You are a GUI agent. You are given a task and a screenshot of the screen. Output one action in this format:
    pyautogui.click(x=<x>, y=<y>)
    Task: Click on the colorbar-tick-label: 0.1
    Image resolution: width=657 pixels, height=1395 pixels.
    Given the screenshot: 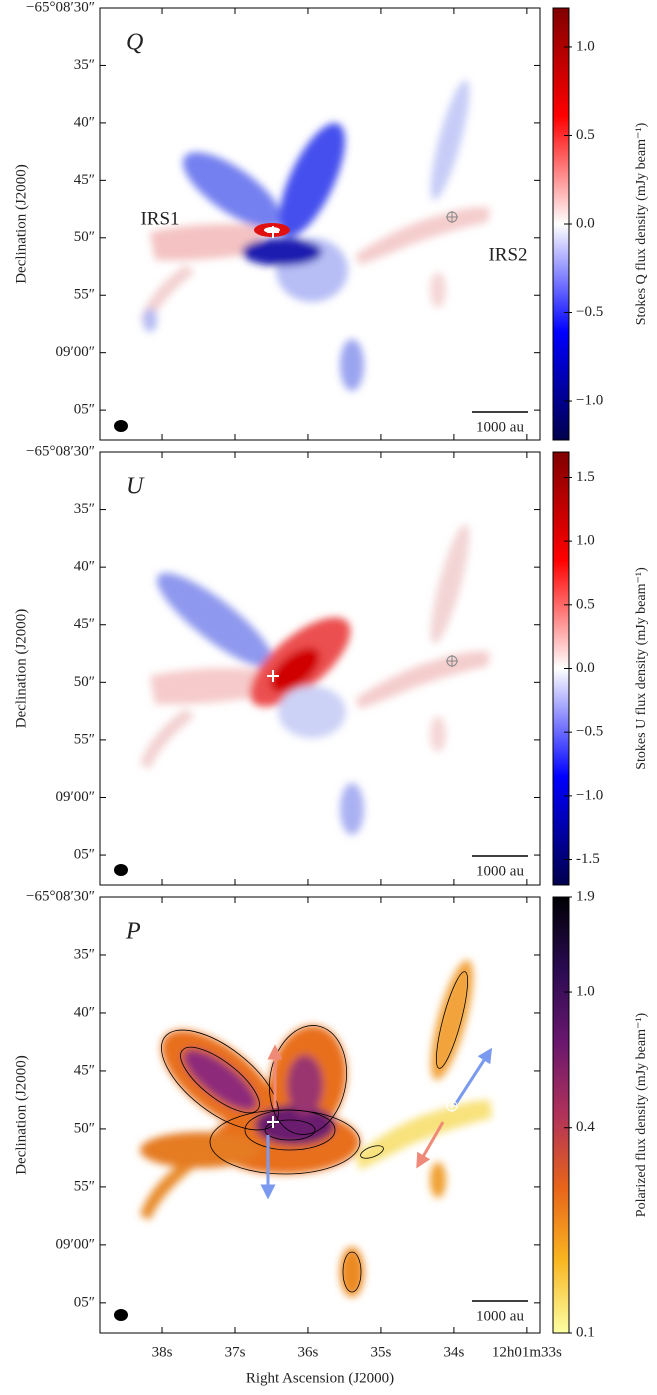 What is the action you would take?
    pyautogui.click(x=585, y=1332)
    